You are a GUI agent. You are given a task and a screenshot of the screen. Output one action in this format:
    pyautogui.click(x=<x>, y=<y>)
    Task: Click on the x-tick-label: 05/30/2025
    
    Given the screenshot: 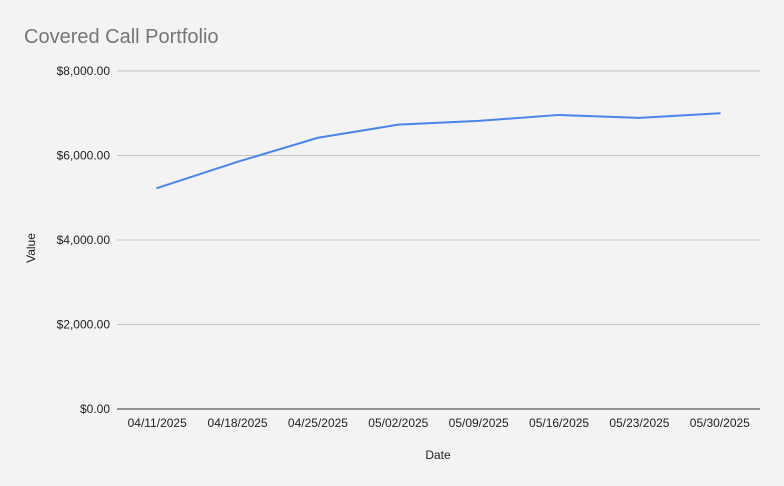 What is the action you would take?
    pyautogui.click(x=720, y=423)
    